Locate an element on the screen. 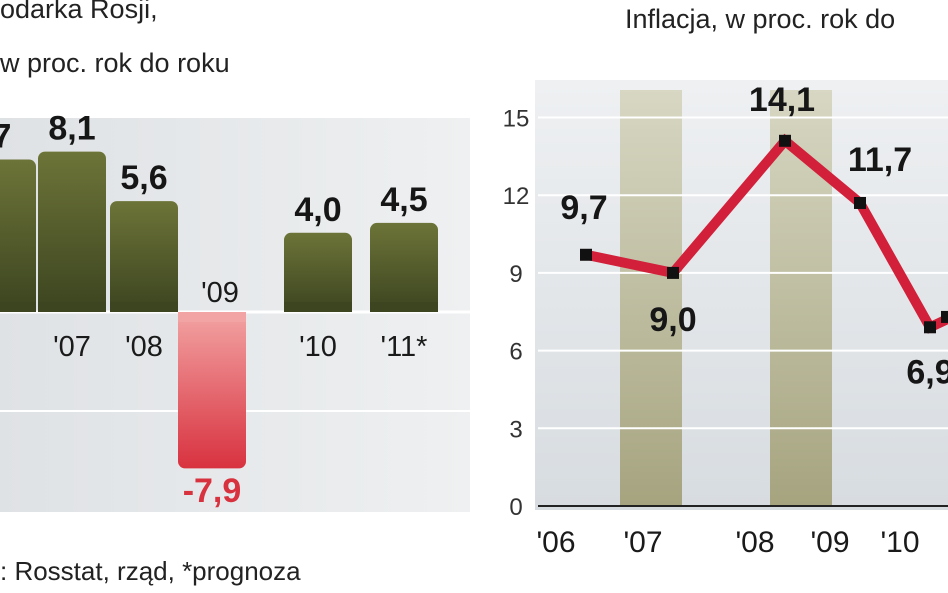 The width and height of the screenshot is (948, 593). gdp-value-label: 8,1 is located at coordinates (71, 129).